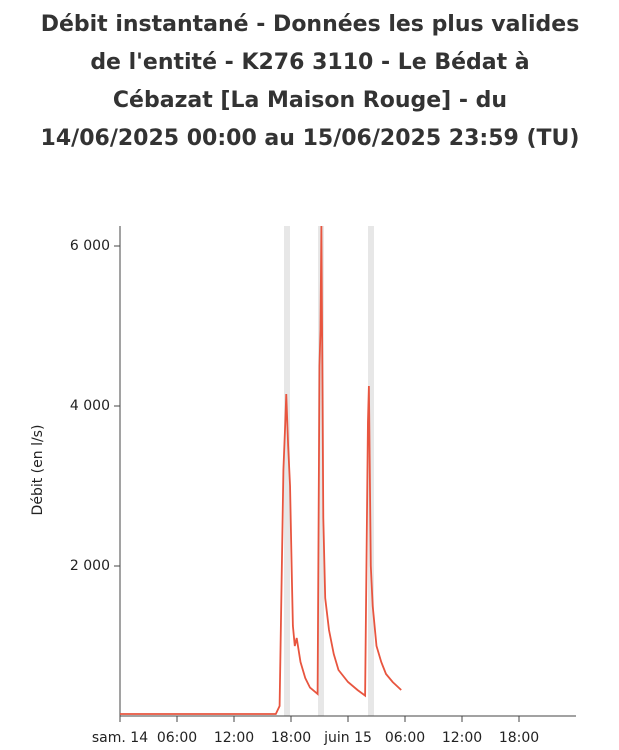  Describe the element at coordinates (38, 470) in the screenshot. I see `y-axis-label: Débit (en l/s)` at that location.